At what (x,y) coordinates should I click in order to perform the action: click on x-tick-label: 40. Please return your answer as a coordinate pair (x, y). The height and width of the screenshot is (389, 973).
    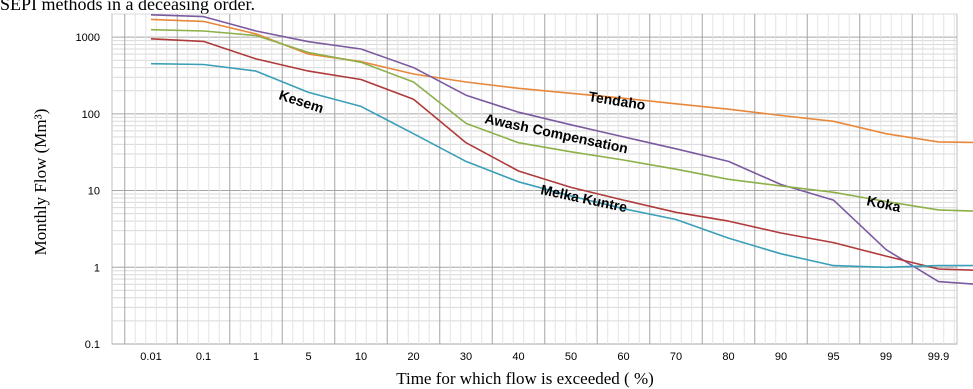
    Looking at the image, I should click on (518, 357).